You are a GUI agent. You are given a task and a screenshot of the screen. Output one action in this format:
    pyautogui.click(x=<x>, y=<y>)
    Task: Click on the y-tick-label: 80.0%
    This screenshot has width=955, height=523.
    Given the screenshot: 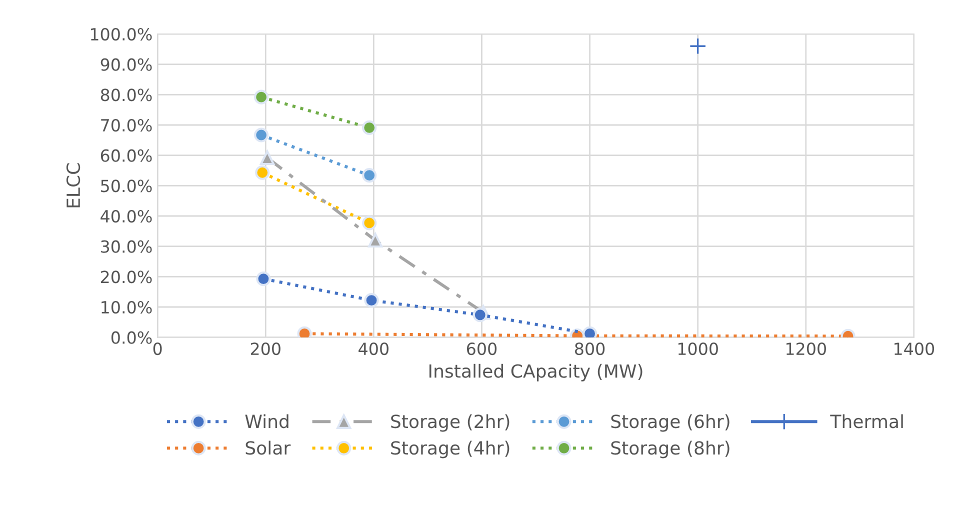 What is the action you would take?
    pyautogui.click(x=126, y=95)
    